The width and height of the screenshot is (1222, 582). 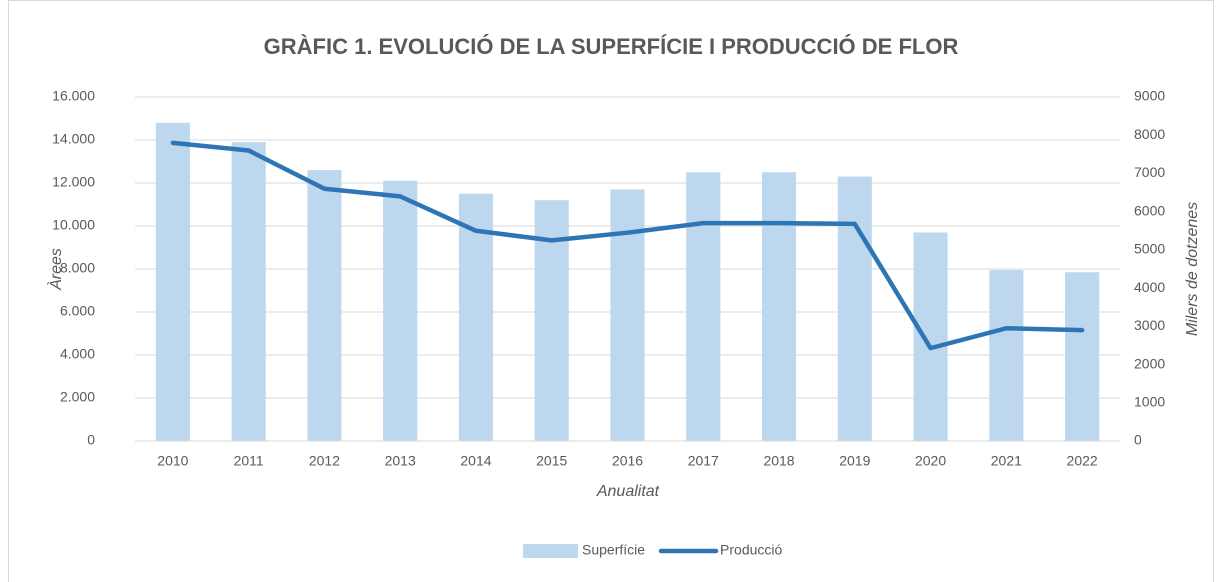 What do you see at coordinates (324, 461) in the screenshot?
I see `x-tick-label: 2012` at bounding box center [324, 461].